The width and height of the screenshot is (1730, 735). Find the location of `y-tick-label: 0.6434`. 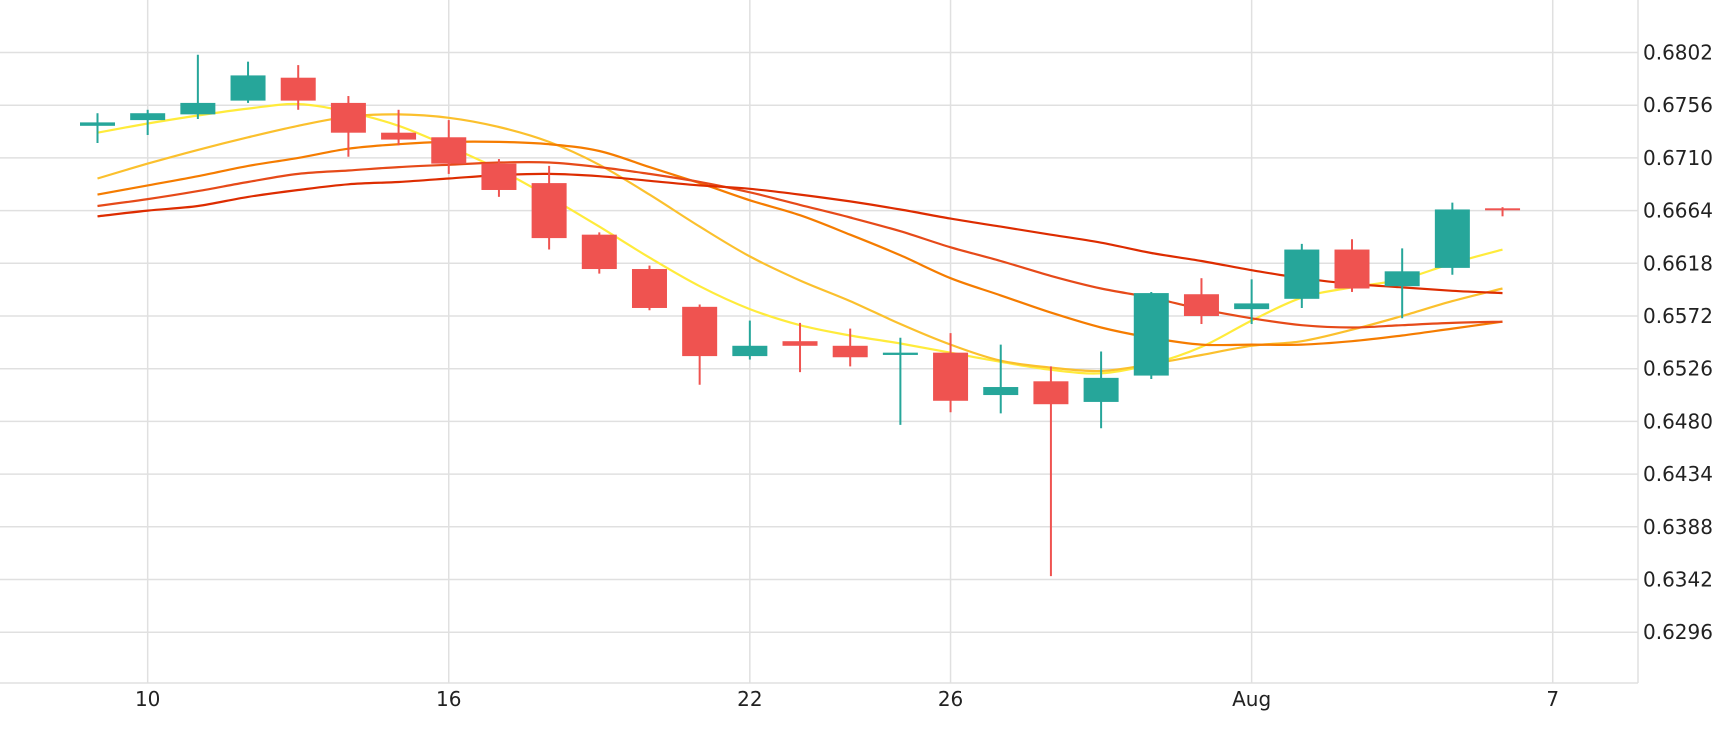

y-tick-label: 0.6434 is located at coordinates (1678, 474).